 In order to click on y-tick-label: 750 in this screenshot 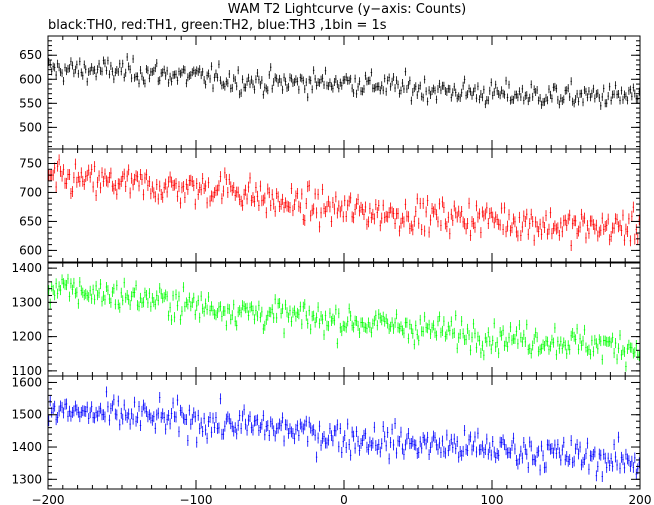, I will do `click(30, 163)`.